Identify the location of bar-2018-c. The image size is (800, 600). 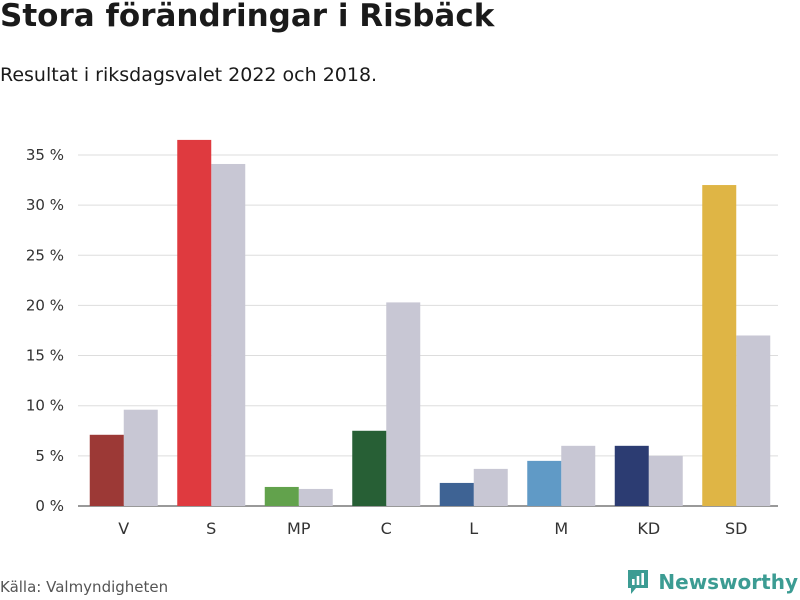
(403, 404).